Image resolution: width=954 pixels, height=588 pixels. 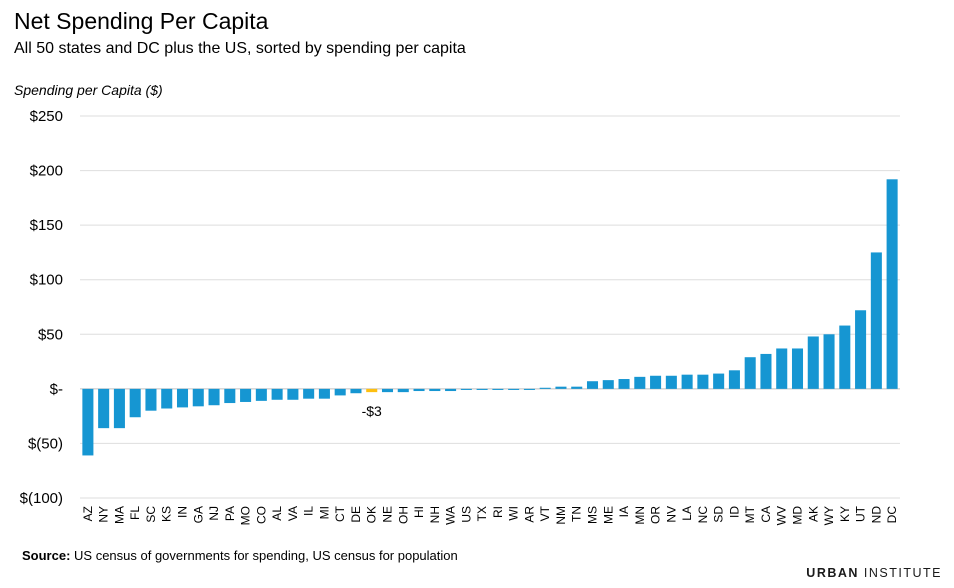 What do you see at coordinates (261, 515) in the screenshot?
I see `x-tick-label-co: CO` at bounding box center [261, 515].